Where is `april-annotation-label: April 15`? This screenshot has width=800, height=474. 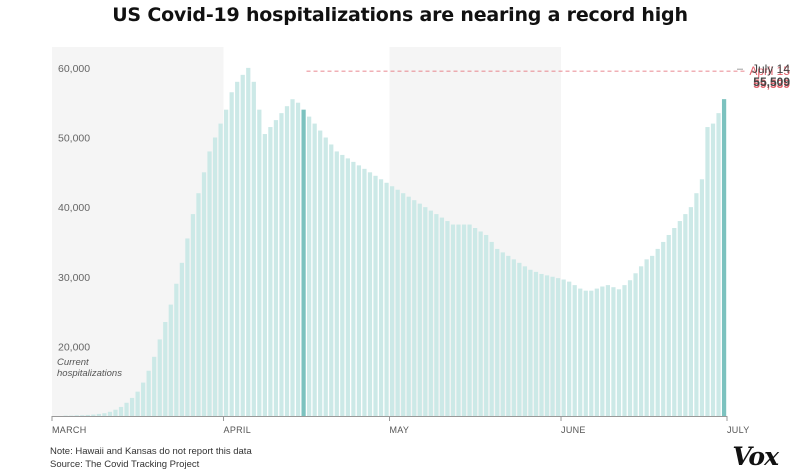 april-annotation-label: April 15 is located at coordinates (769, 71).